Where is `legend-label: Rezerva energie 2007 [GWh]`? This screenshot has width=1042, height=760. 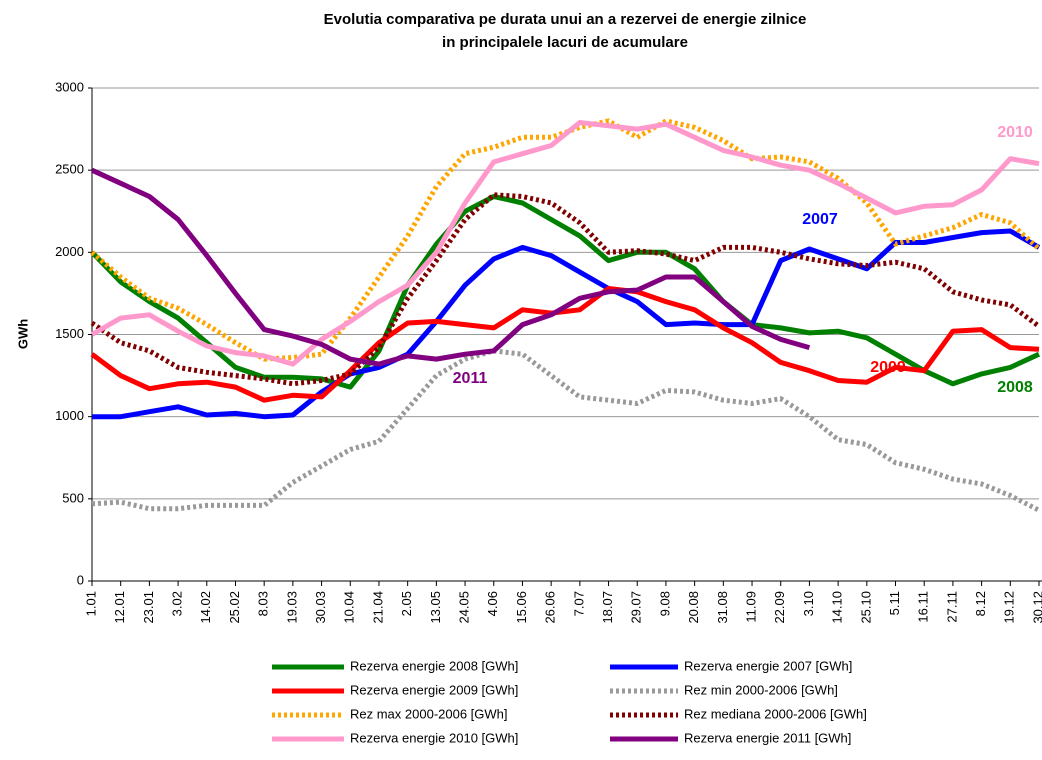
legend-label: Rezerva energie 2007 [GWh] is located at coordinates (768, 665).